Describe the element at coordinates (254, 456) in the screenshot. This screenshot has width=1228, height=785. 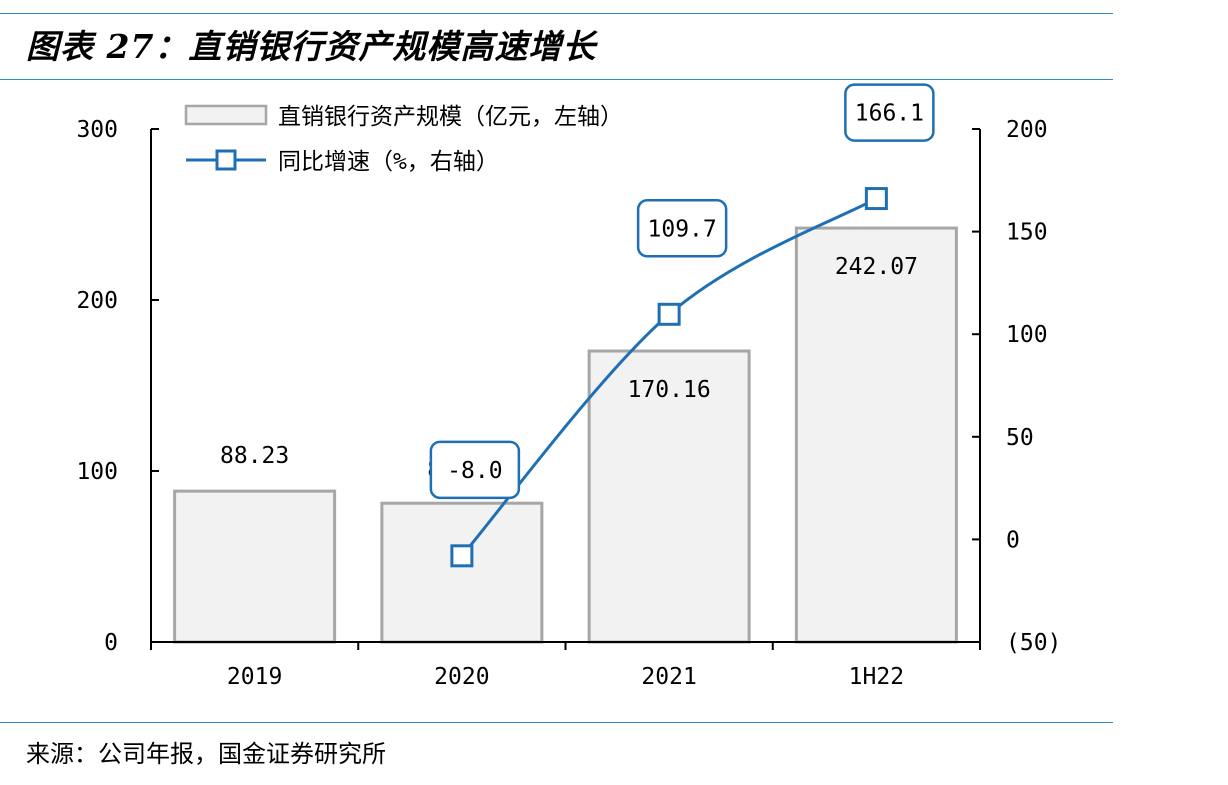
I see `bar-value-label: 88.23` at that location.